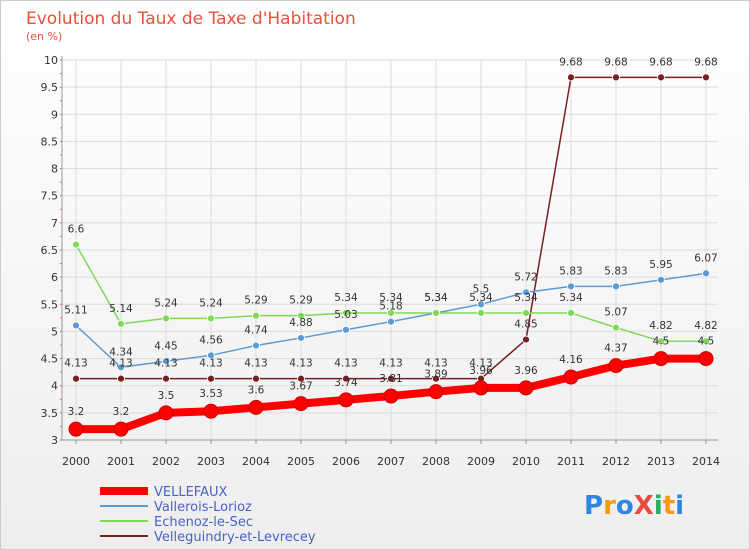 This screenshot has width=750, height=550. I want to click on y-tick-label-3: 4.5, so click(50, 359).